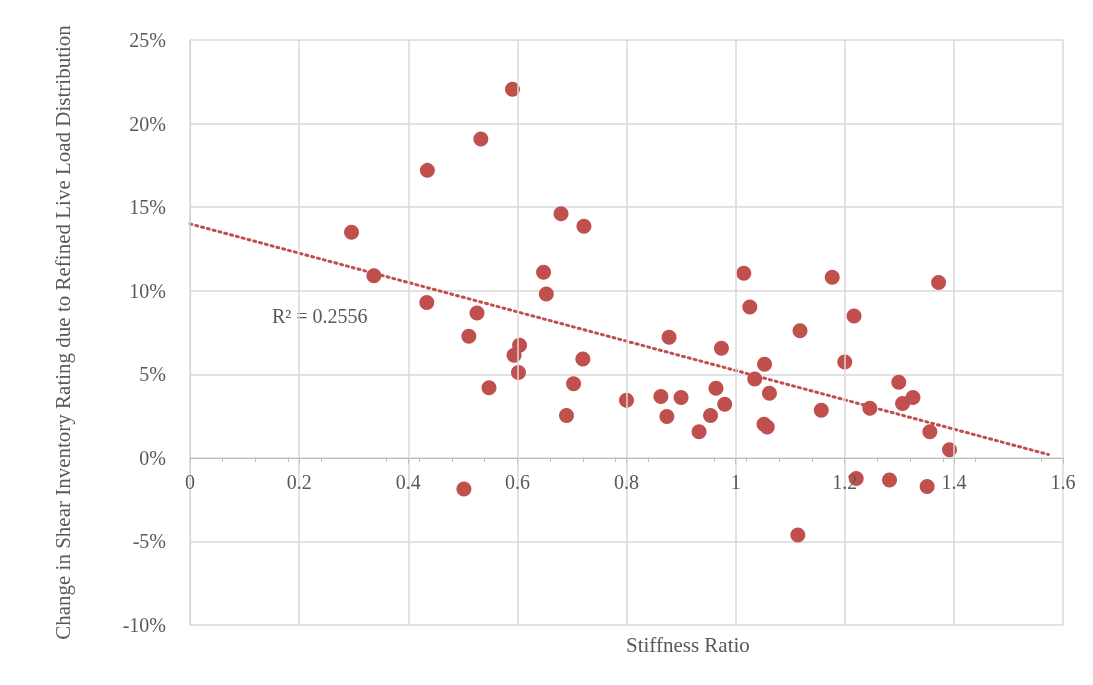 This screenshot has height=685, width=1093. I want to click on x-tick-label: 1.6, so click(1063, 481).